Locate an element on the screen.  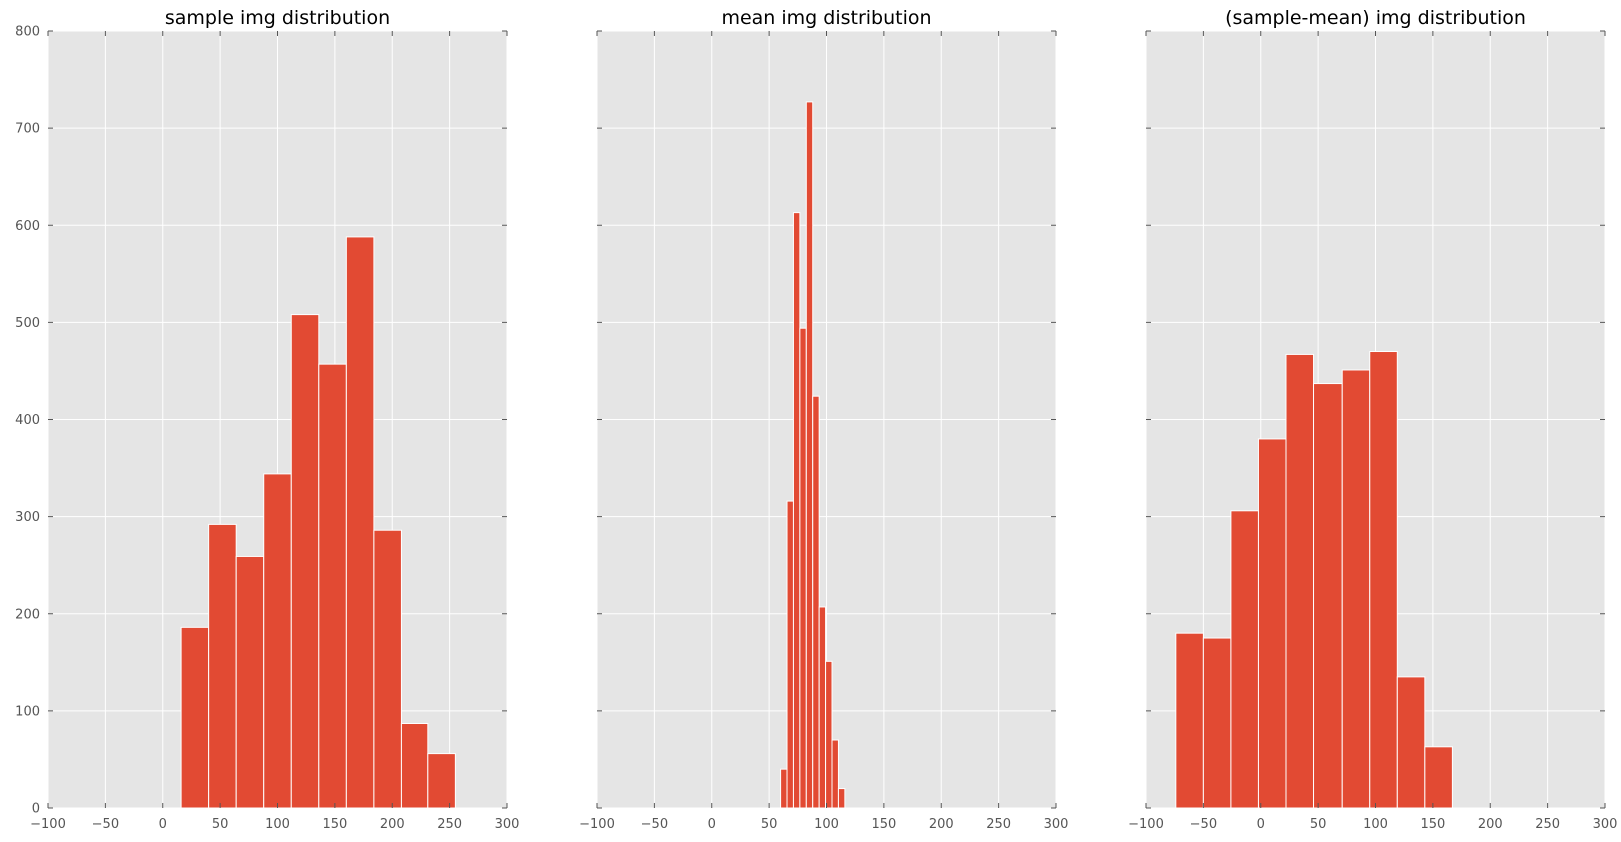
y-tick-label: 200 is located at coordinates (27, 614).